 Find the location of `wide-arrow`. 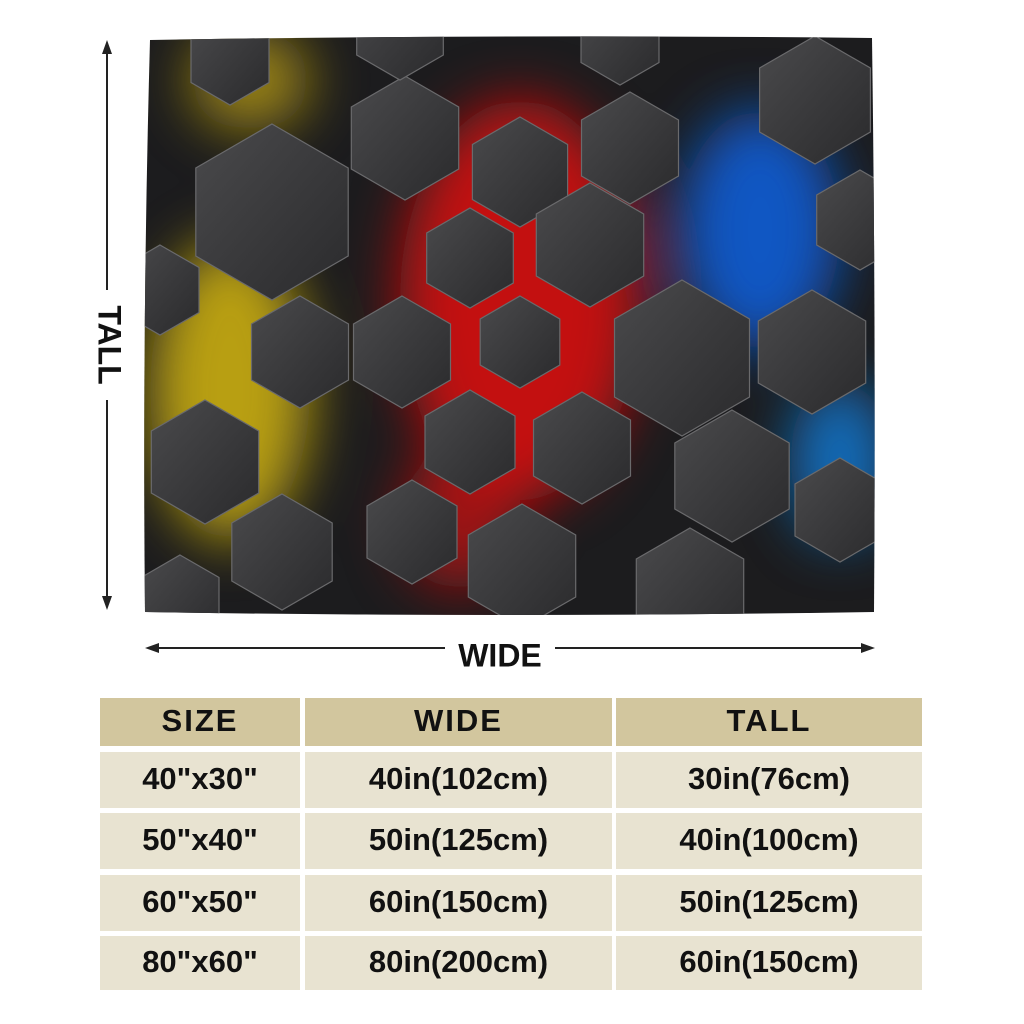

wide-arrow is located at coordinates (510, 648).